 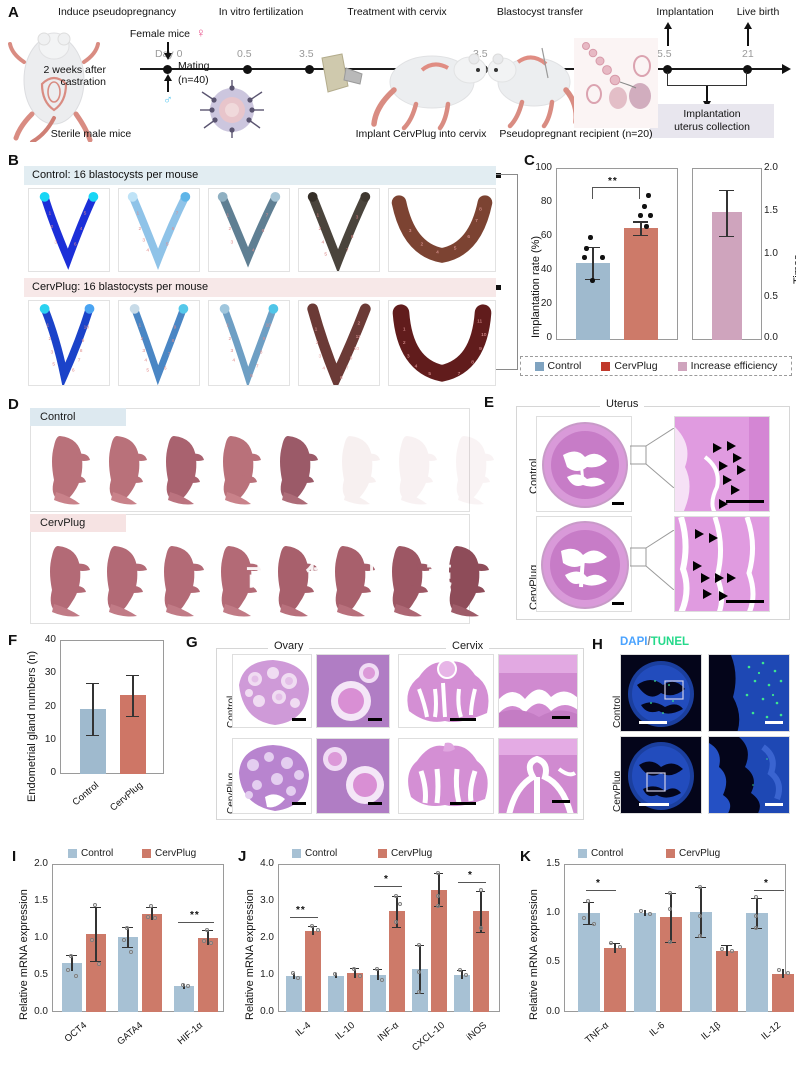 I want to click on panel-i-pt-oct4-c2, so click(x=68, y=970).